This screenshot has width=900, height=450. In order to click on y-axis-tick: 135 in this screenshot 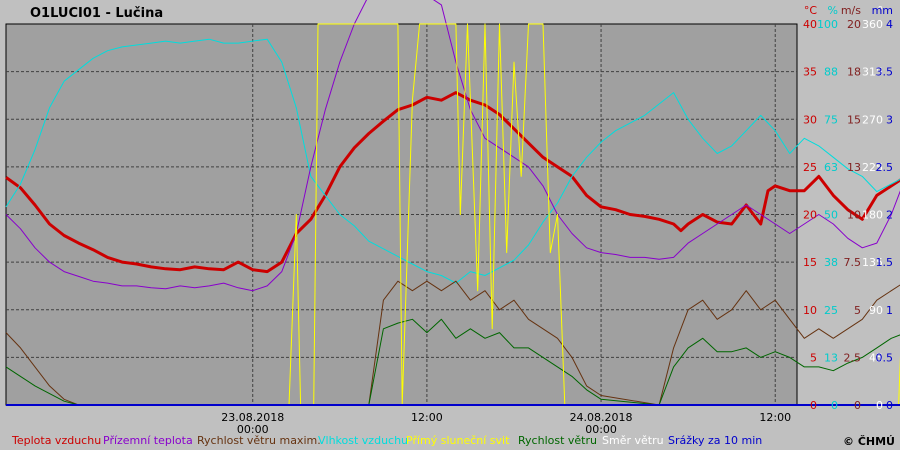, I will do `click(872, 262)`.